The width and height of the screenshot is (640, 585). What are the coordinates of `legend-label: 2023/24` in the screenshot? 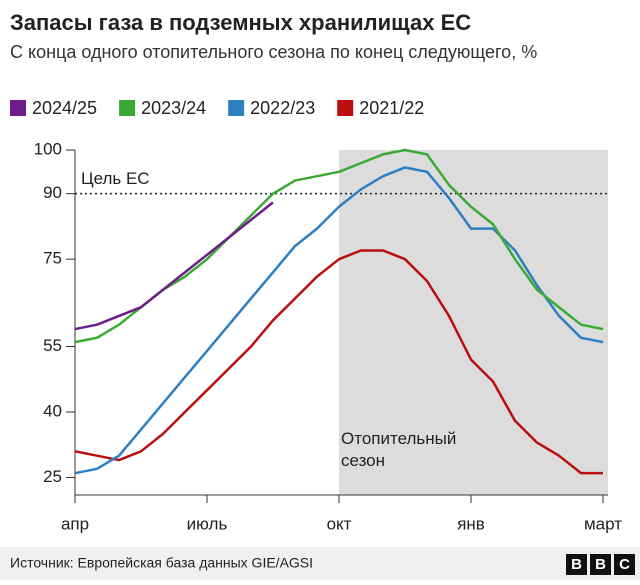 It's located at (173, 108).